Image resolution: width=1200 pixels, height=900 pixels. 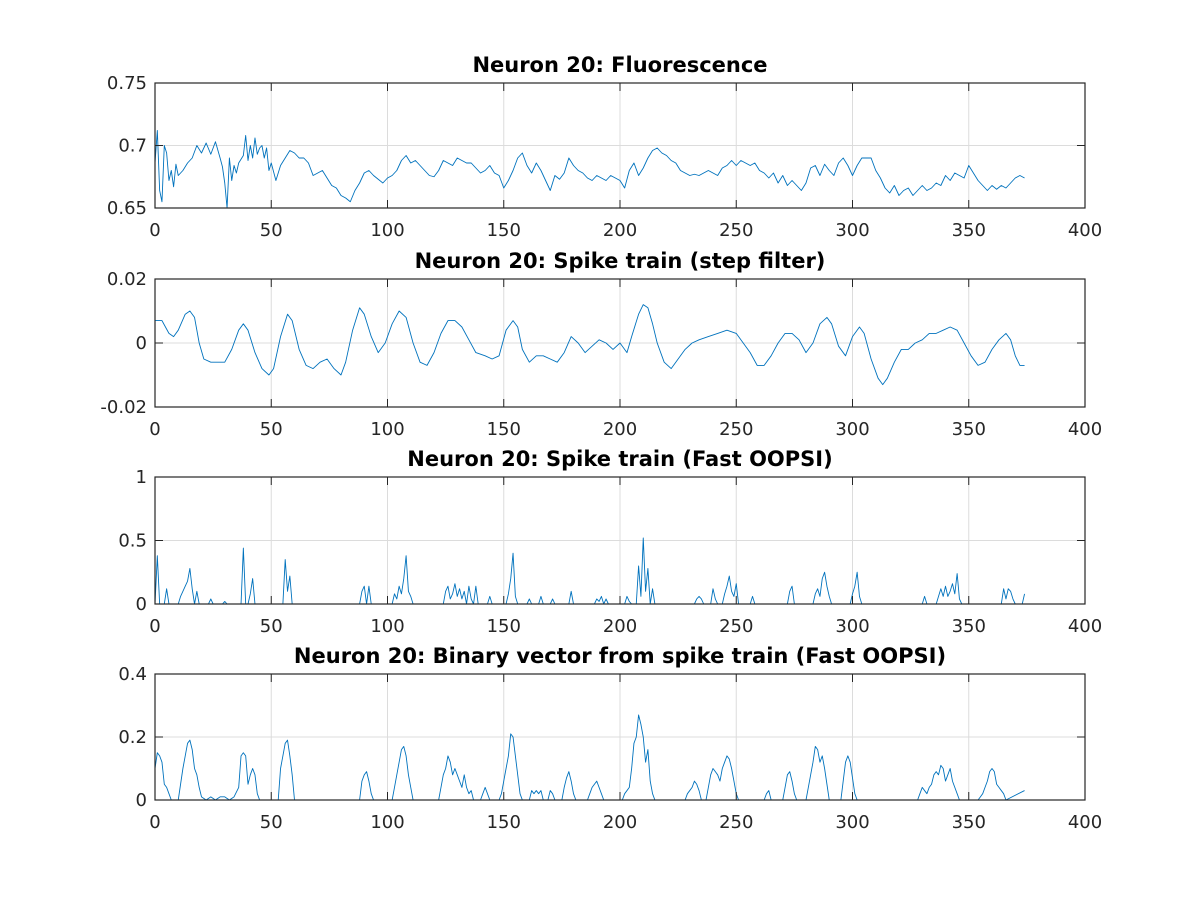 I want to click on y-tick-label: 0.4, so click(x=132, y=674).